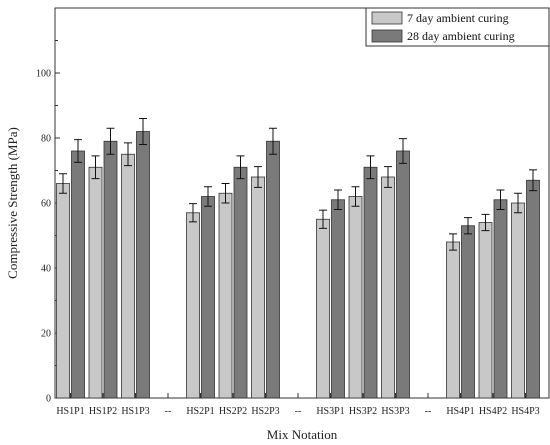 The image size is (550, 445). What do you see at coordinates (12, 203) in the screenshot?
I see `y-axis-title: Compressive Strength (MPa)` at bounding box center [12, 203].